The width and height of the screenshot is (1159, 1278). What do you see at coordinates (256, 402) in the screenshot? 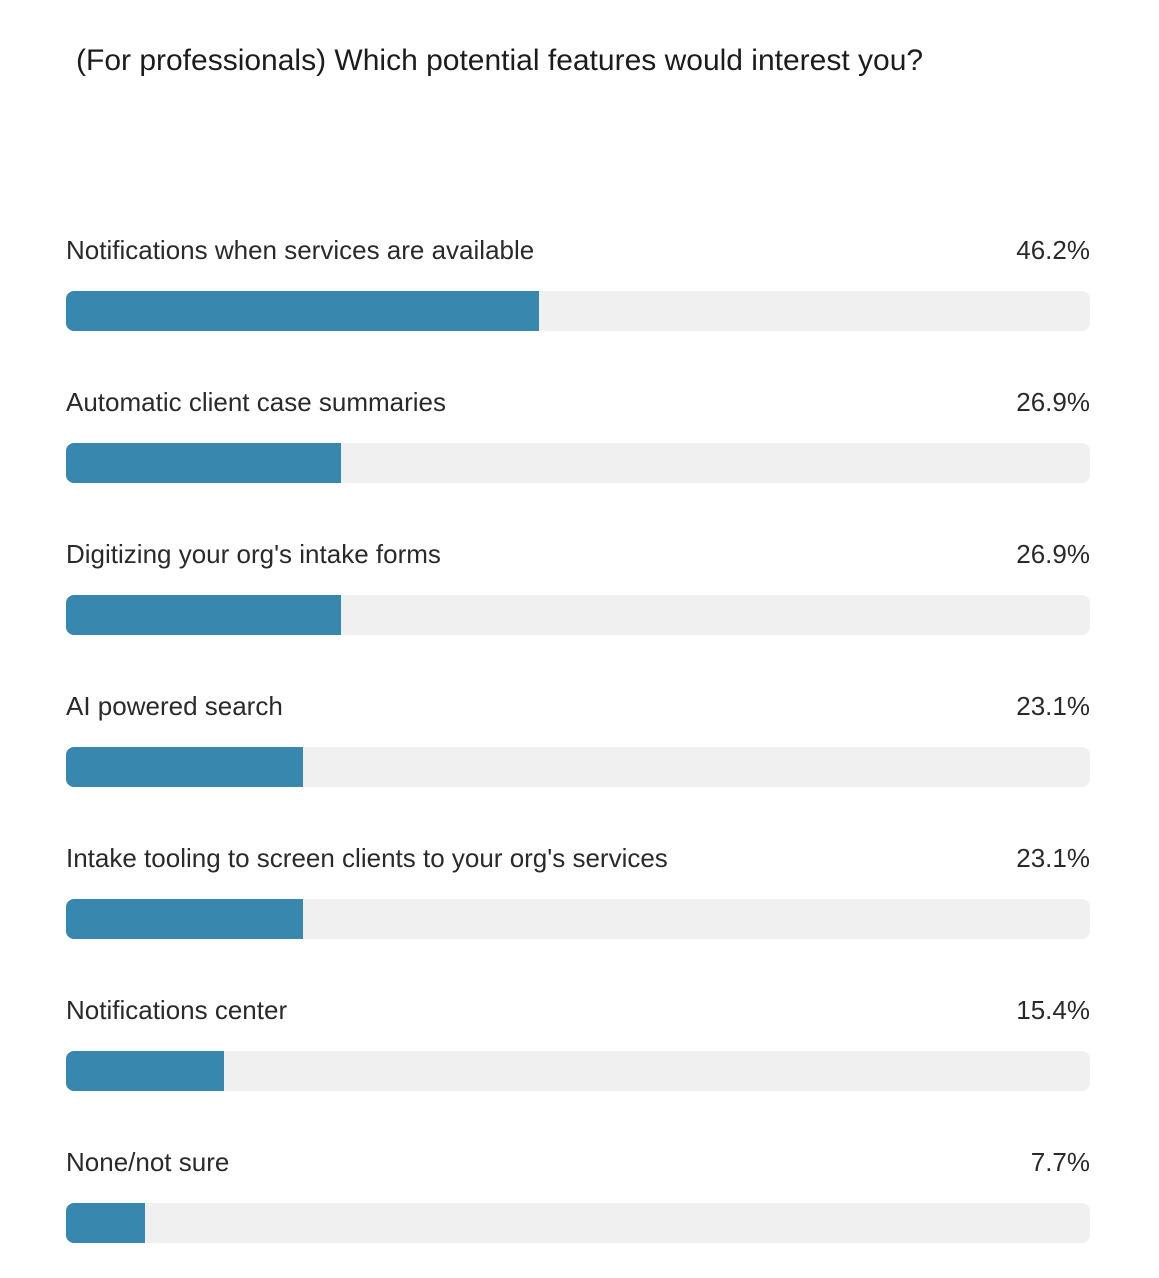
I see `bar-label: Automatic client case summaries` at bounding box center [256, 402].